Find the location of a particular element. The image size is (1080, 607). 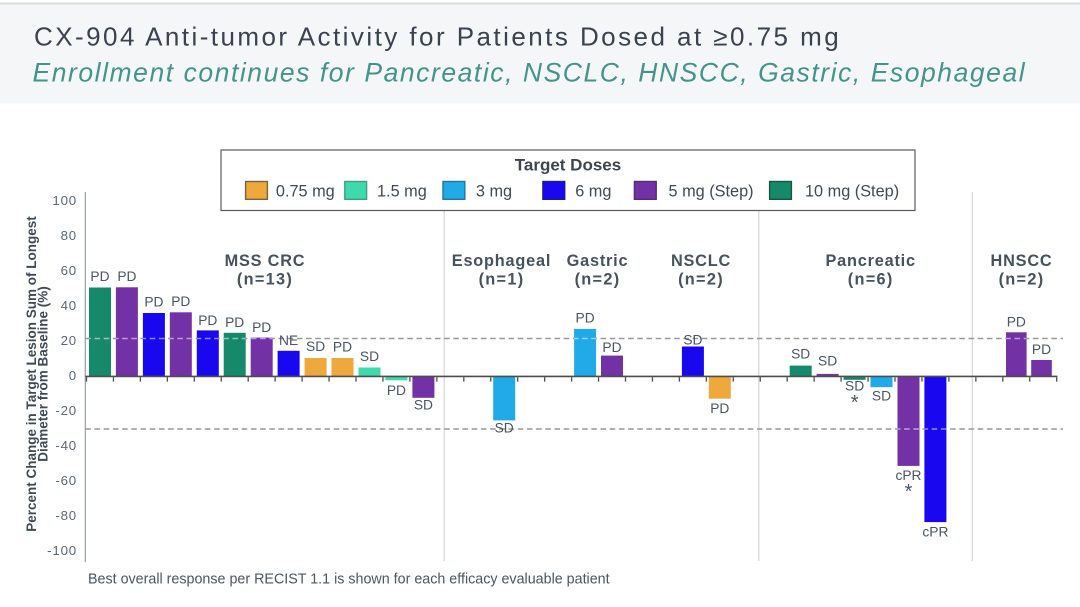

svg-text: (n=1) is located at coordinates (502, 280).